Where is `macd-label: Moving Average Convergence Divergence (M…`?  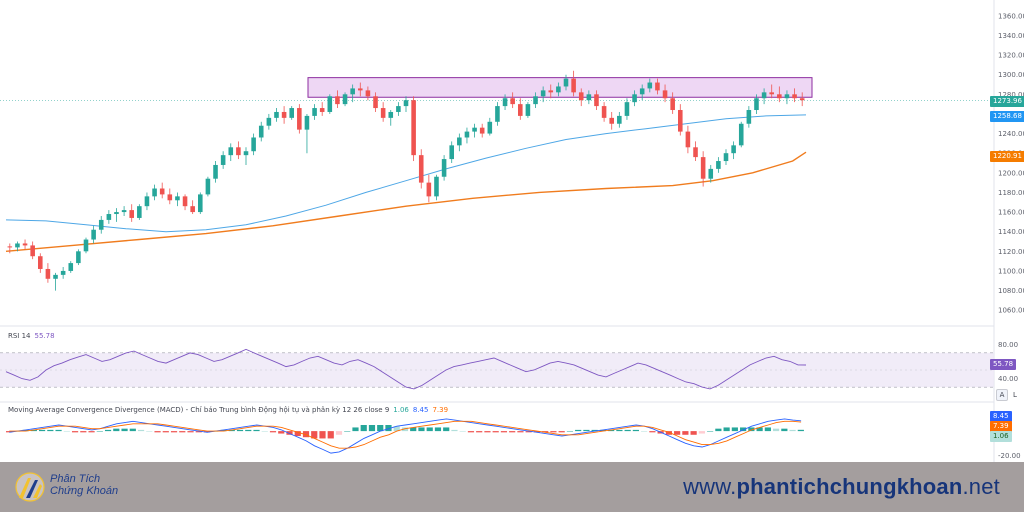
macd-label: Moving Average Convergence Divergence (M… is located at coordinates (199, 410).